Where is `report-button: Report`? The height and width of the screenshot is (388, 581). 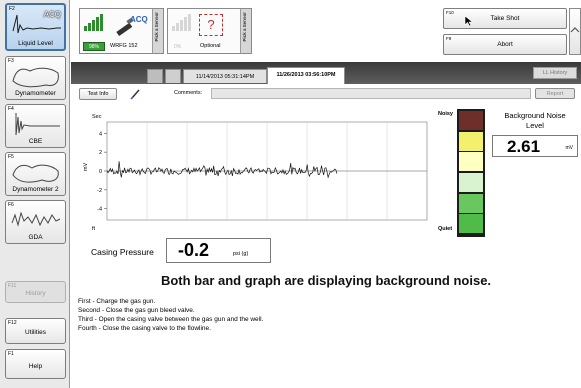 report-button: Report is located at coordinates (555, 93).